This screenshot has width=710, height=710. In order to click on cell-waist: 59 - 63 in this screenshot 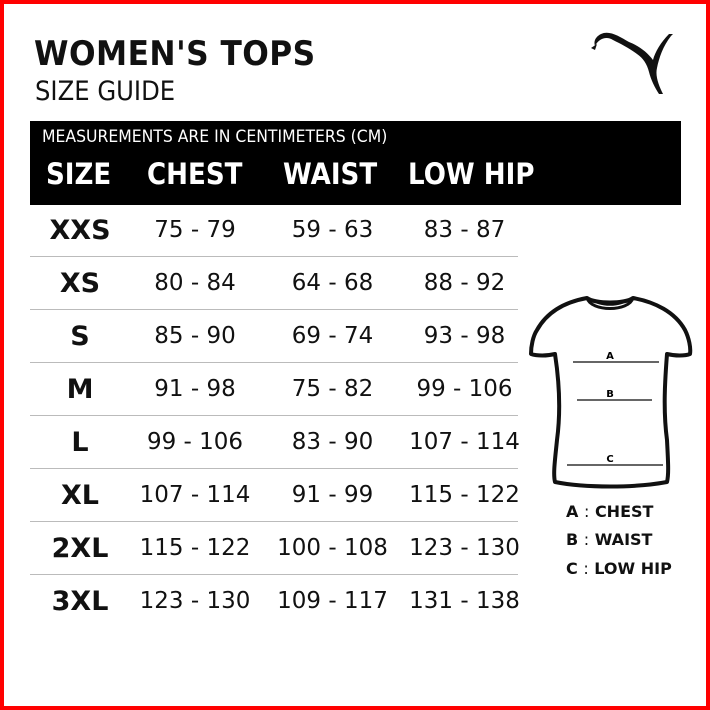, I will do `click(332, 230)`.